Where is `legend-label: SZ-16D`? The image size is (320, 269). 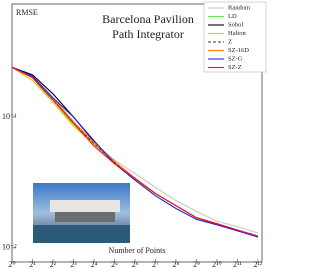
legend-label: SZ-16D is located at coordinates (238, 50).